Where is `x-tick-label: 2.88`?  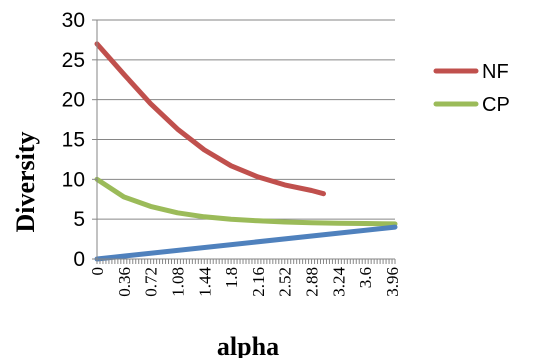 x-tick-label: 2.88 is located at coordinates (312, 282).